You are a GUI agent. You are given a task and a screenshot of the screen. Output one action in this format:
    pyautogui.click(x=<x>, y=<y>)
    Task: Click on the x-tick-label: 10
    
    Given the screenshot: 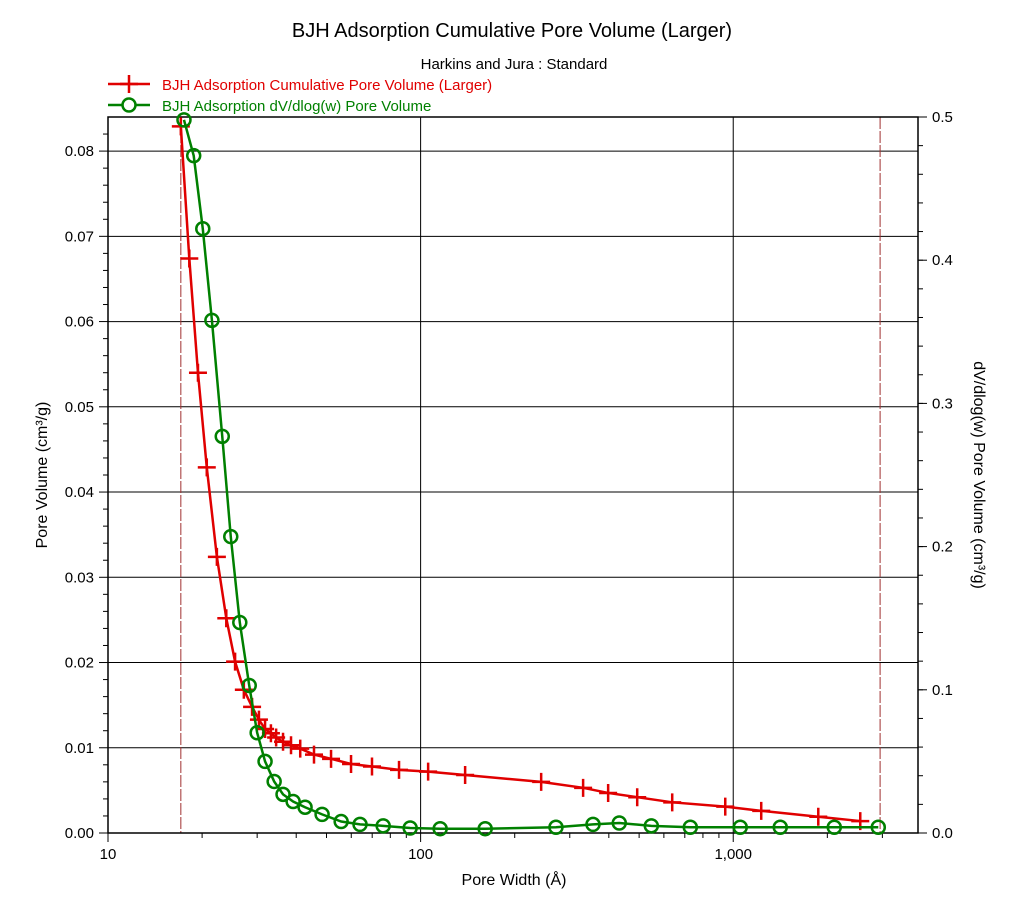 What is the action you would take?
    pyautogui.click(x=108, y=854)
    